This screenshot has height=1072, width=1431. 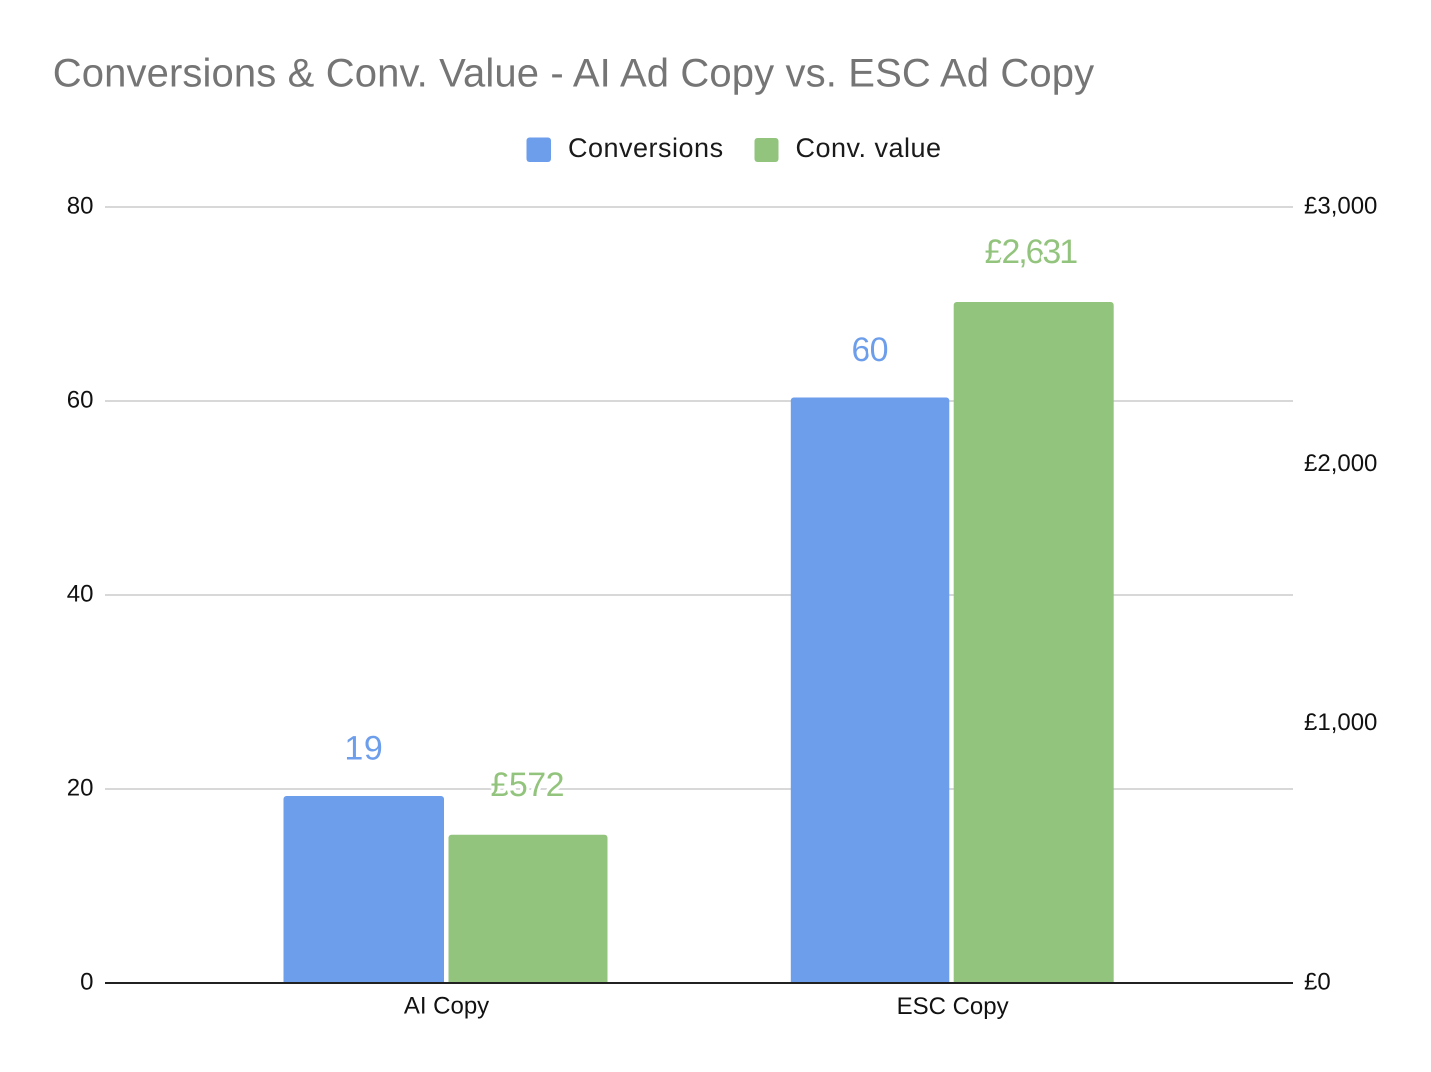 What do you see at coordinates (446, 1006) in the screenshot?
I see `svg-text: AI Copy` at bounding box center [446, 1006].